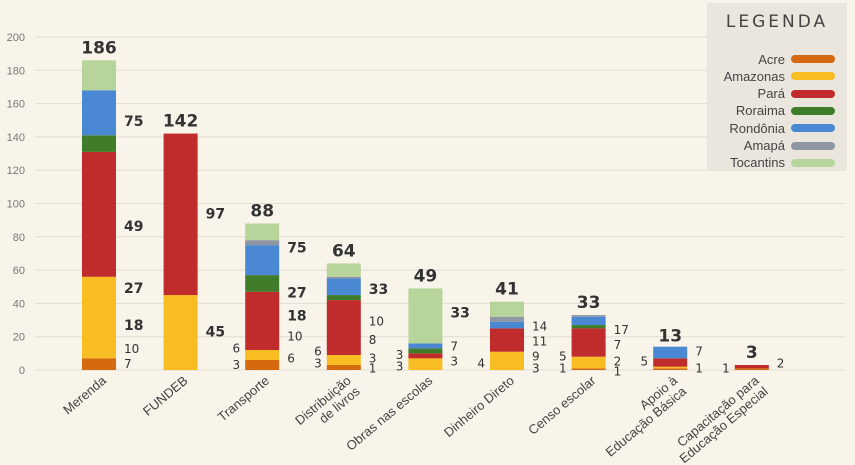 The height and width of the screenshot is (465, 855). I want to click on legend-item: Pará, so click(796, 94).